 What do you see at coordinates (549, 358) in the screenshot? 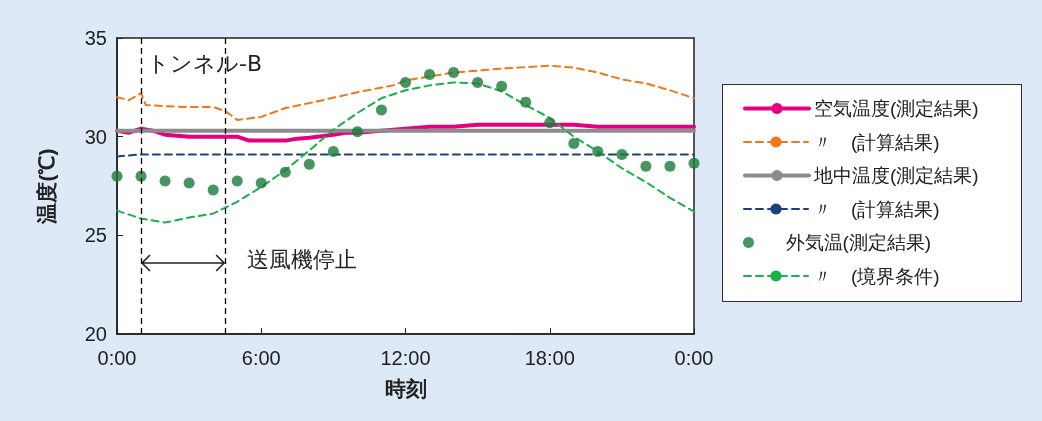
I see `x-tick-label: 18:00` at bounding box center [549, 358].